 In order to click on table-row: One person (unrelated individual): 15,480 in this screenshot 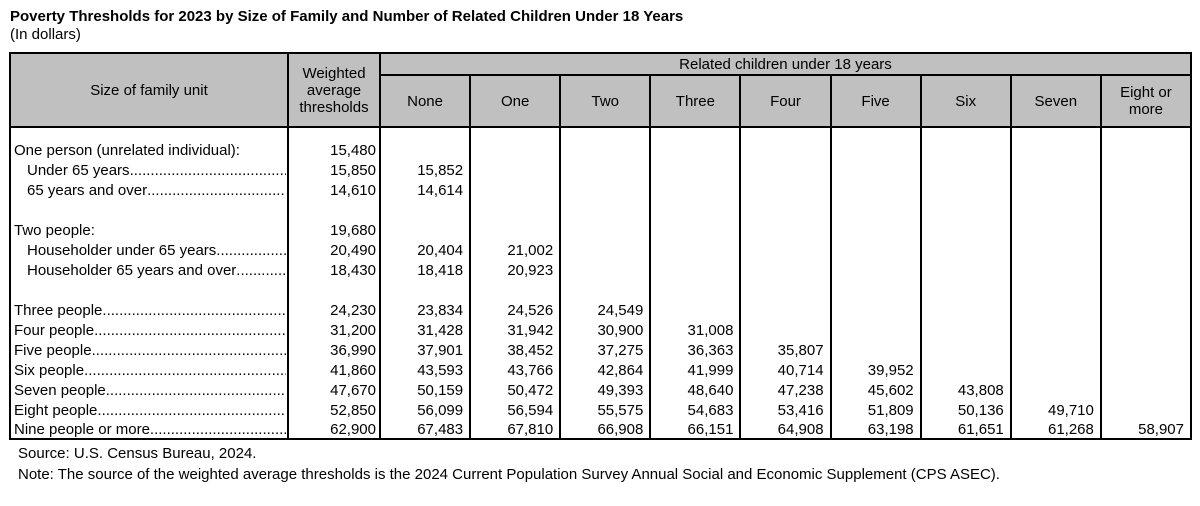, I will do `click(601, 149)`.